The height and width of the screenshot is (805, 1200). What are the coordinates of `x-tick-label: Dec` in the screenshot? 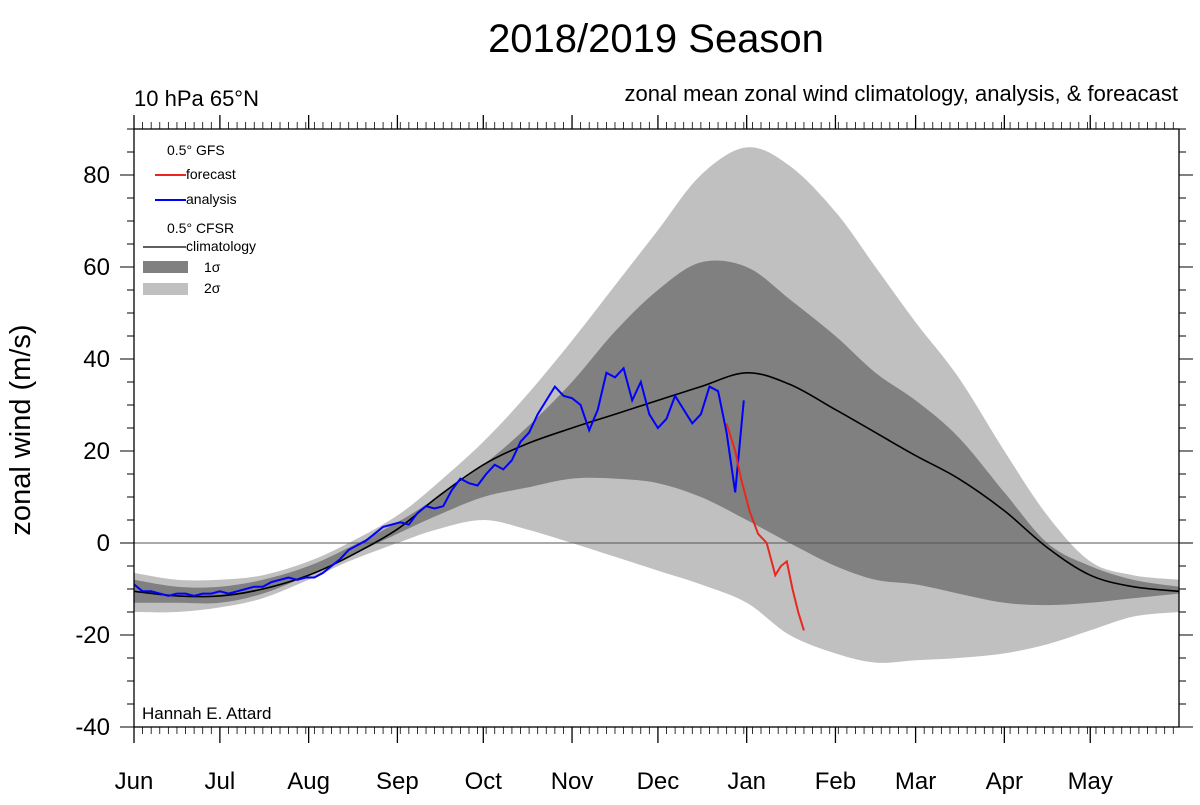 It's located at (658, 781).